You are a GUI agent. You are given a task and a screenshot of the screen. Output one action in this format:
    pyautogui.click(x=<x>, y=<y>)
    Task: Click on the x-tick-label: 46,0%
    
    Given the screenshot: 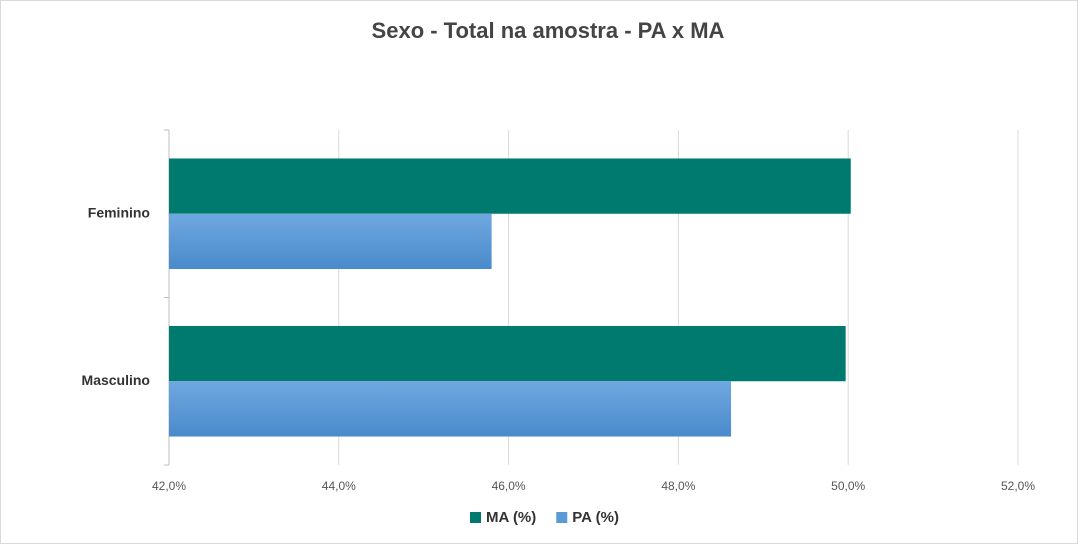 What is the action you would take?
    pyautogui.click(x=509, y=486)
    